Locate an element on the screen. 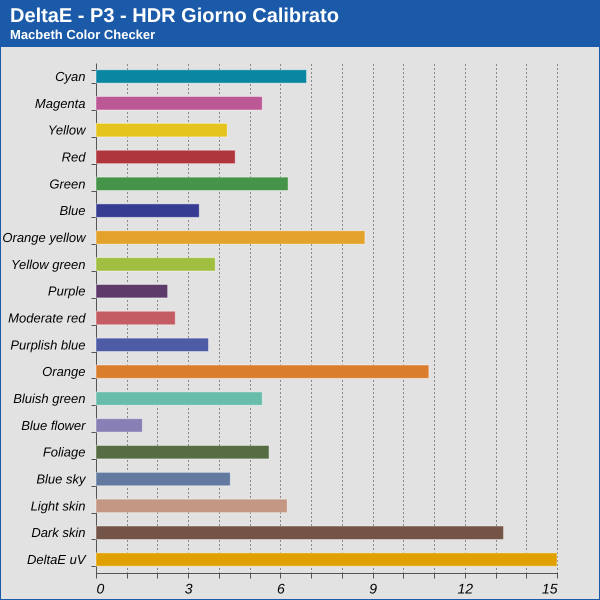  y-tick-label: Yellow is located at coordinates (68, 130).